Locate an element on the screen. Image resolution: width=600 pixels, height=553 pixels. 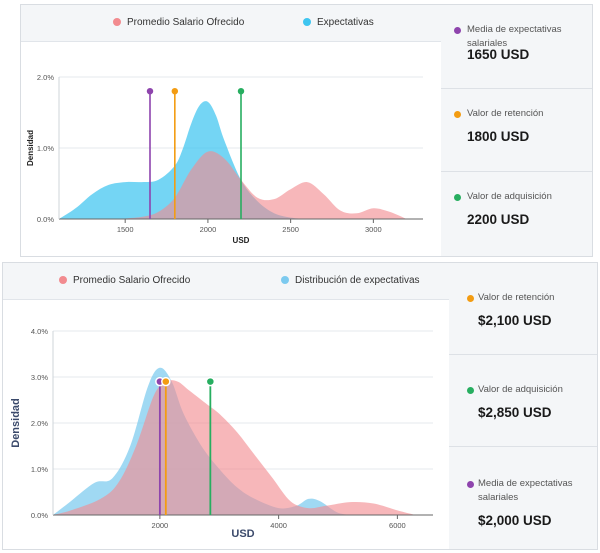
stat-value-media: 1650 USD is located at coordinates (498, 54).